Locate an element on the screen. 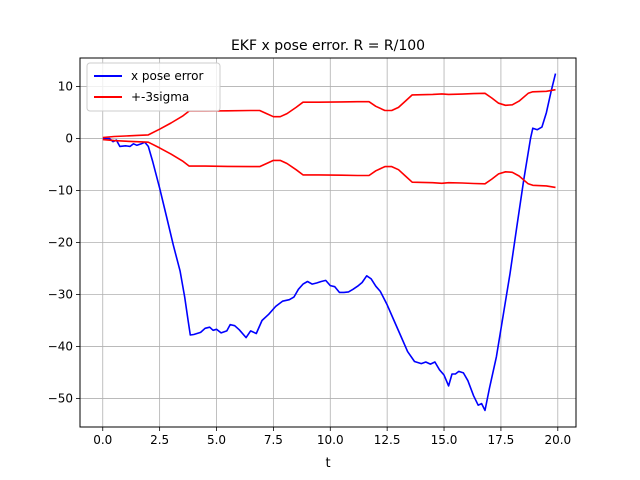 Image resolution: width=640 pixels, height=480 pixels. x-tick-label: 7.5 is located at coordinates (273, 440).